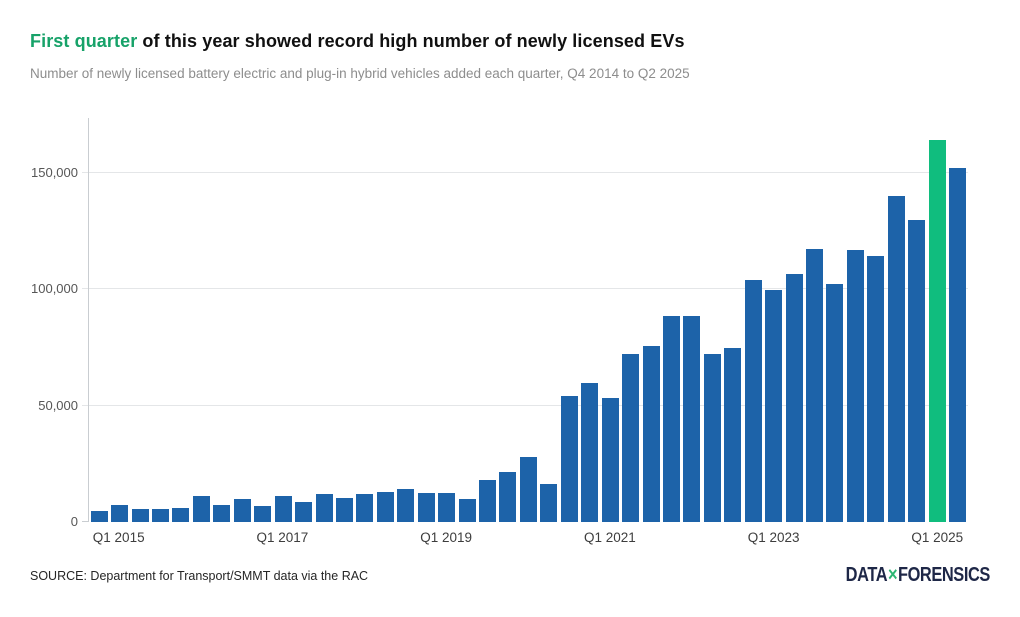  Describe the element at coordinates (58, 405) in the screenshot. I see `y-tick-label: 50,000` at that location.